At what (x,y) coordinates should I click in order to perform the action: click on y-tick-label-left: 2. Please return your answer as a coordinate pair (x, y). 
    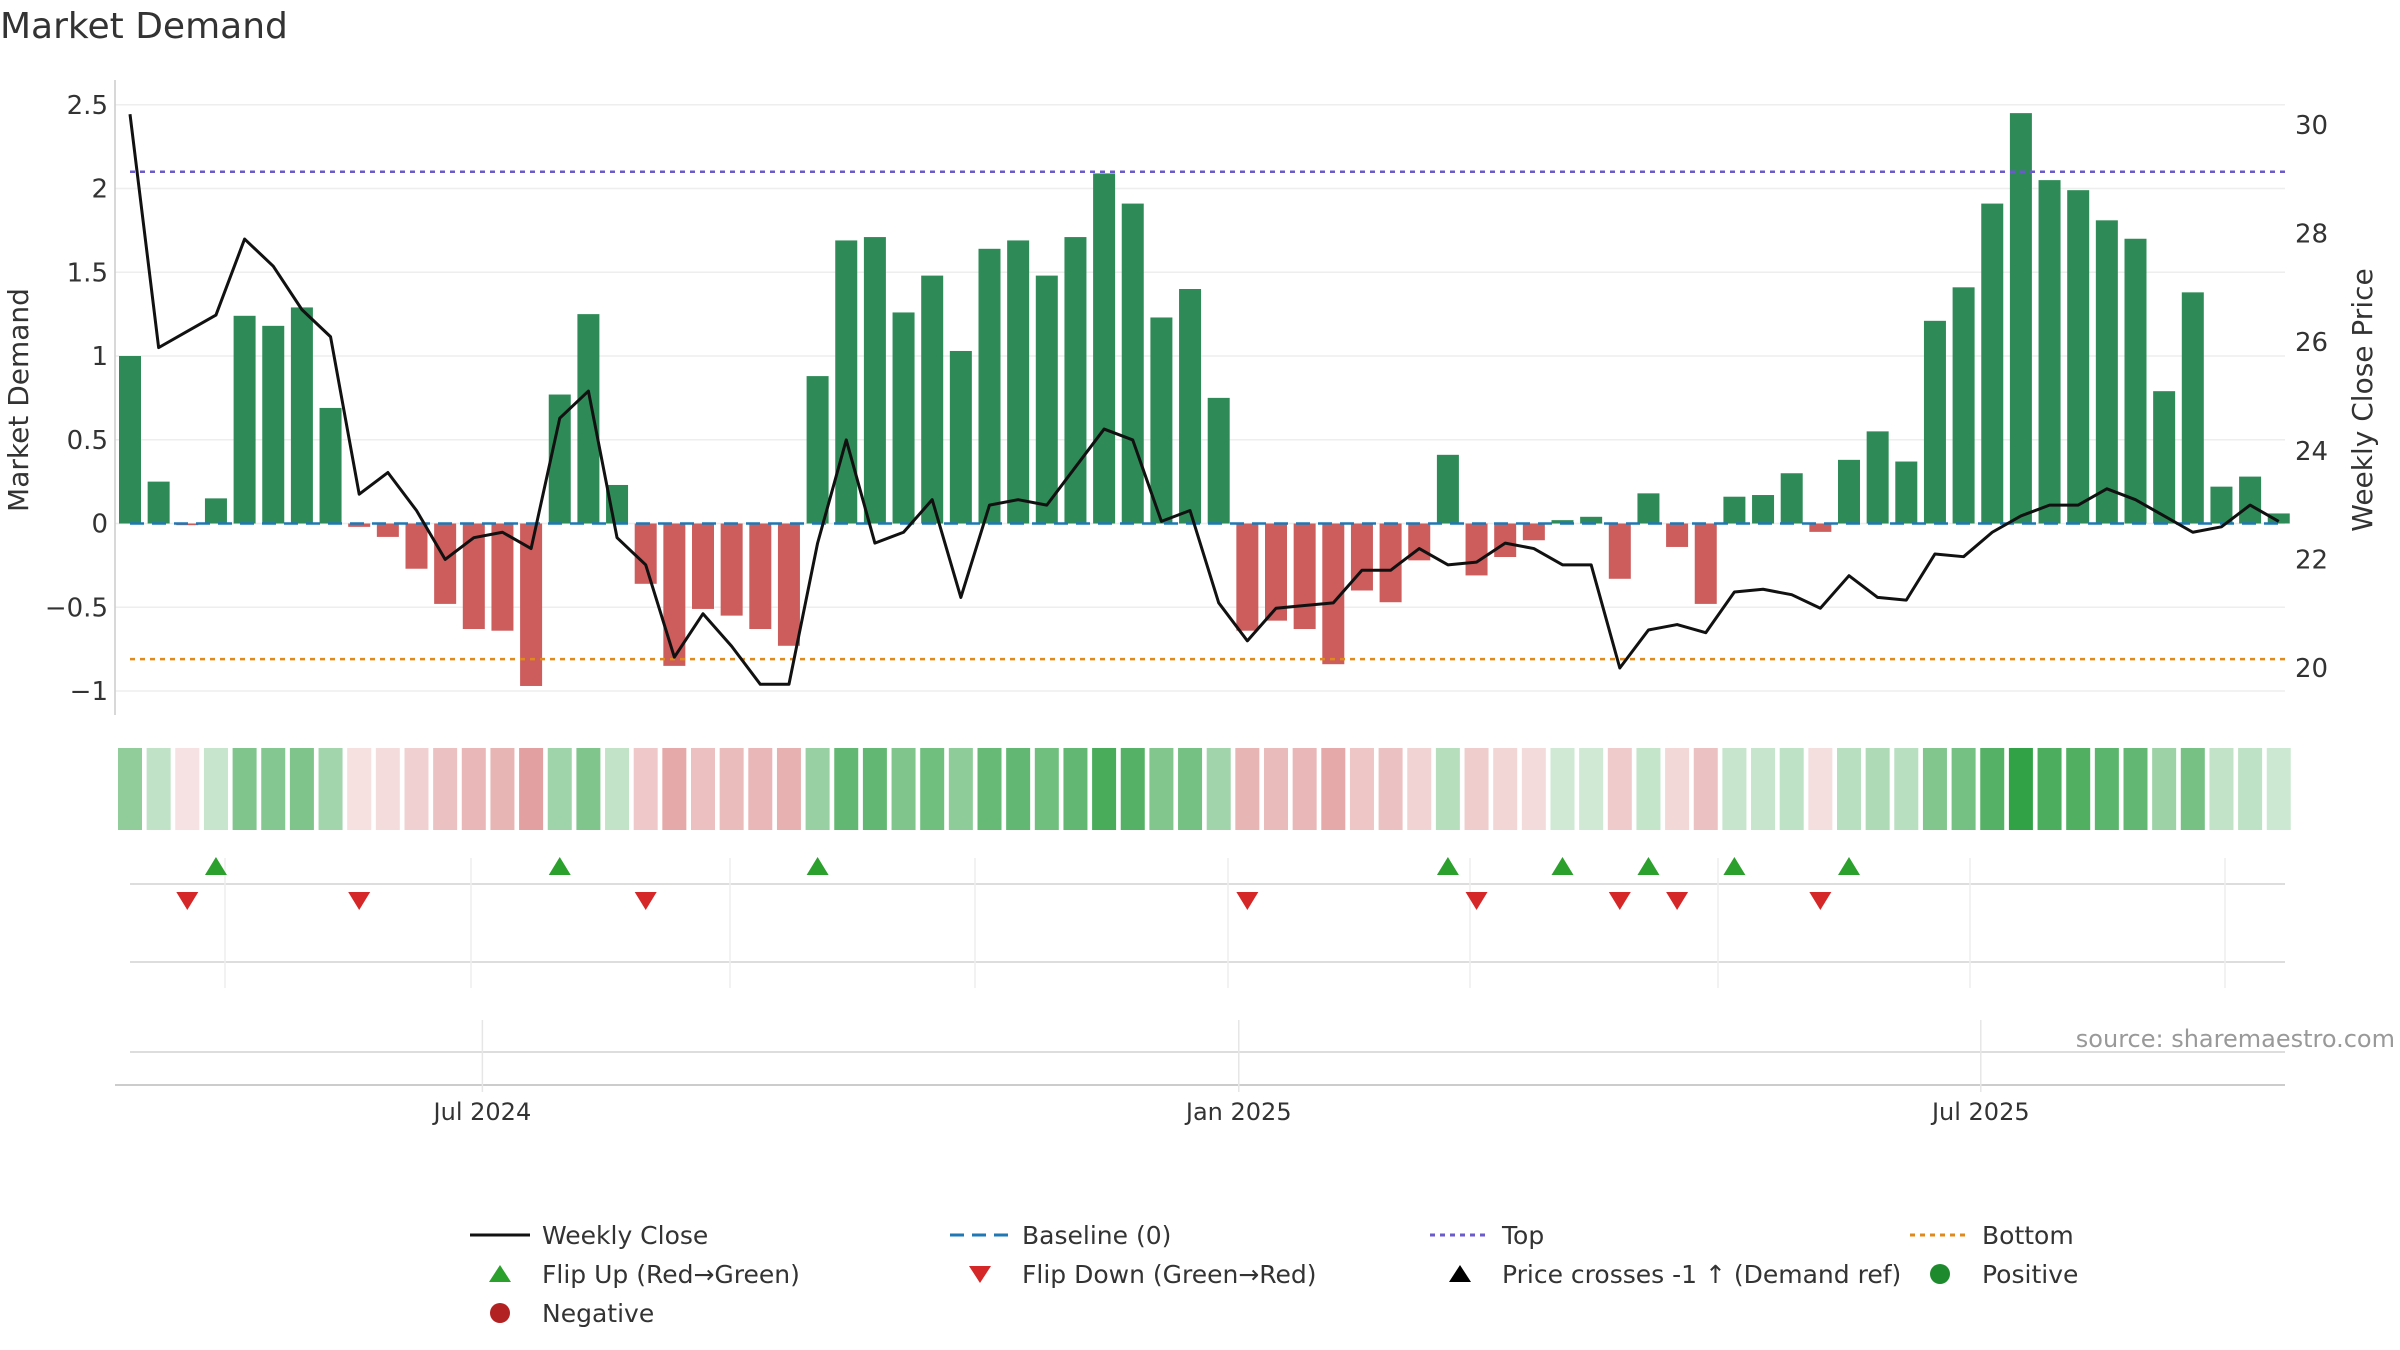
    Looking at the image, I should click on (99, 190).